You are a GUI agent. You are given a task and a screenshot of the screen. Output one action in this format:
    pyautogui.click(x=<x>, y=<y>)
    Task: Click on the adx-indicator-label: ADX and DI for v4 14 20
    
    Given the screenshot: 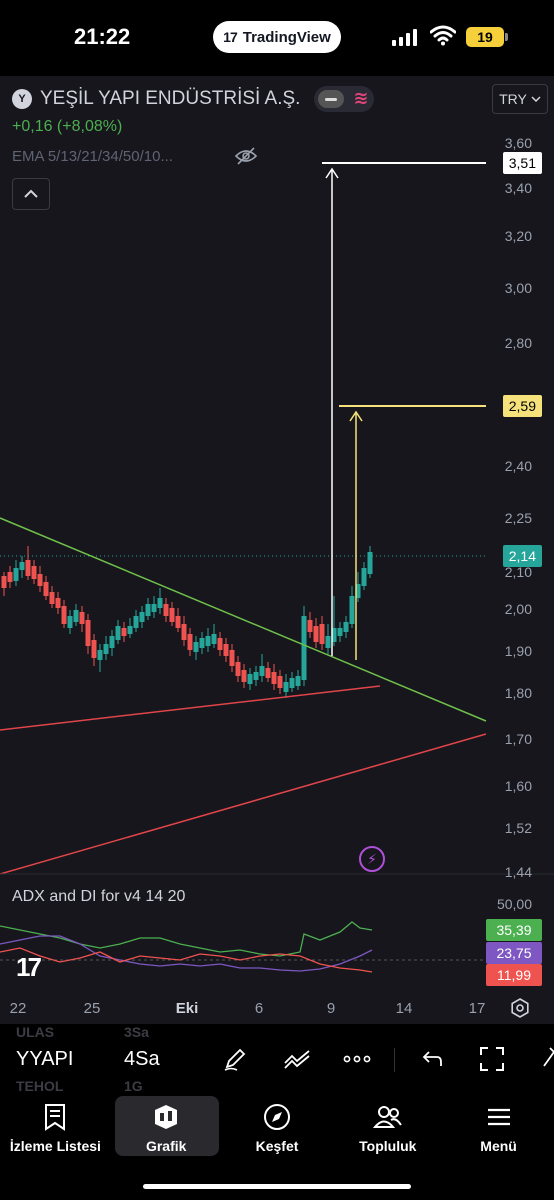 What is the action you would take?
    pyautogui.click(x=99, y=896)
    